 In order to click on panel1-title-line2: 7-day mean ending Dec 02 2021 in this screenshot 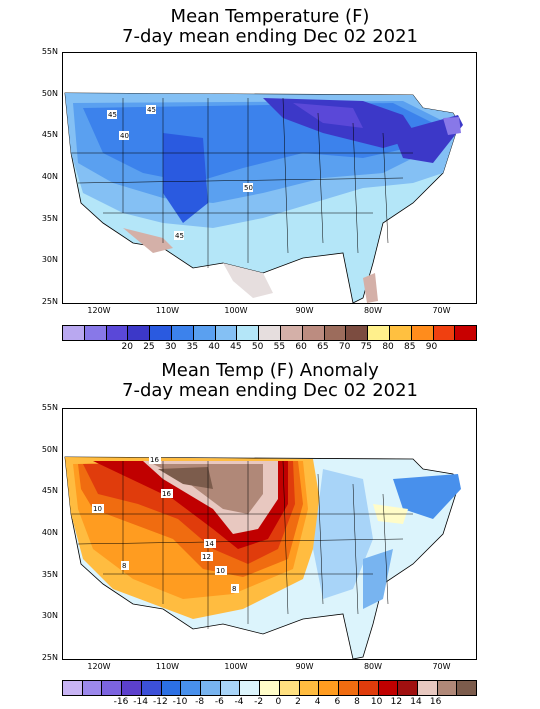, I will do `click(270, 36)`.